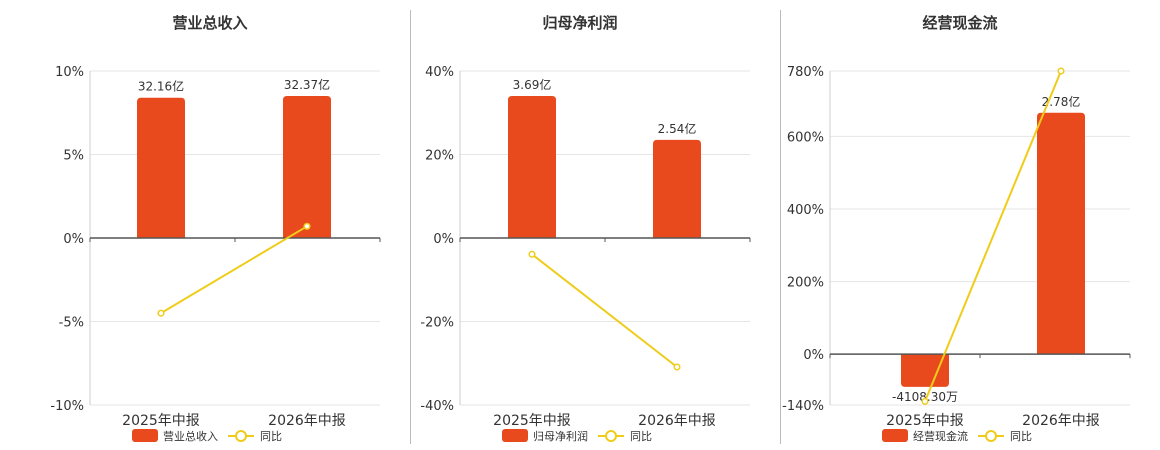 The height and width of the screenshot is (450, 1160). I want to click on bar-value-label: 32.16亿, so click(161, 86).